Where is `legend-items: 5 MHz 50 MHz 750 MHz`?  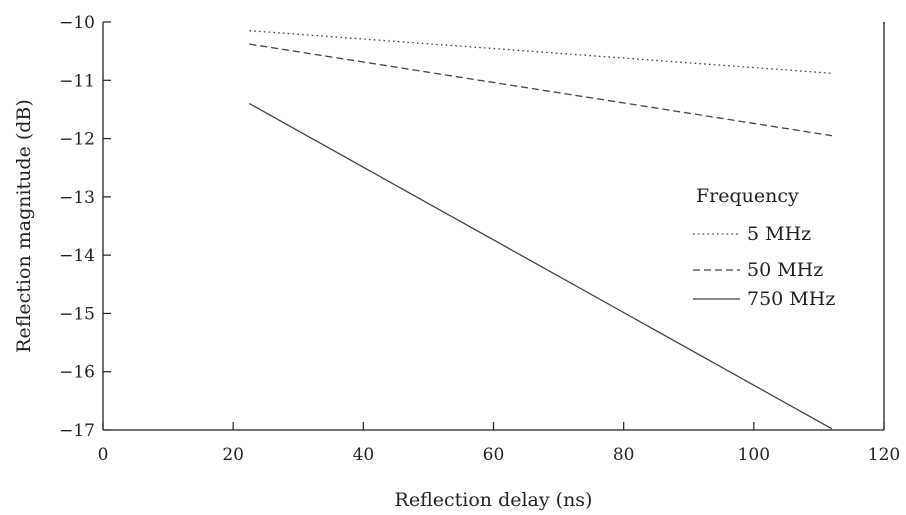
legend-items: 5 MHz 50 MHz 750 MHz is located at coordinates (764, 266).